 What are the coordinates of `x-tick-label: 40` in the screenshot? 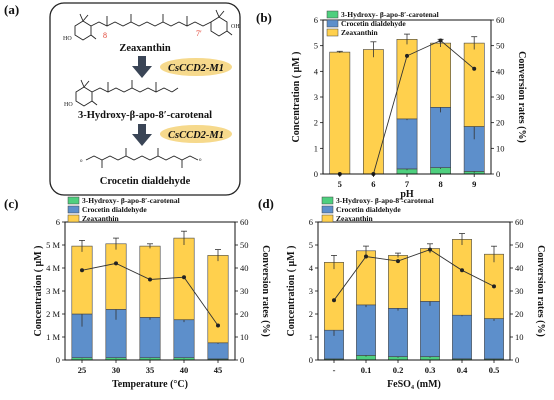 It's located at (184, 370).